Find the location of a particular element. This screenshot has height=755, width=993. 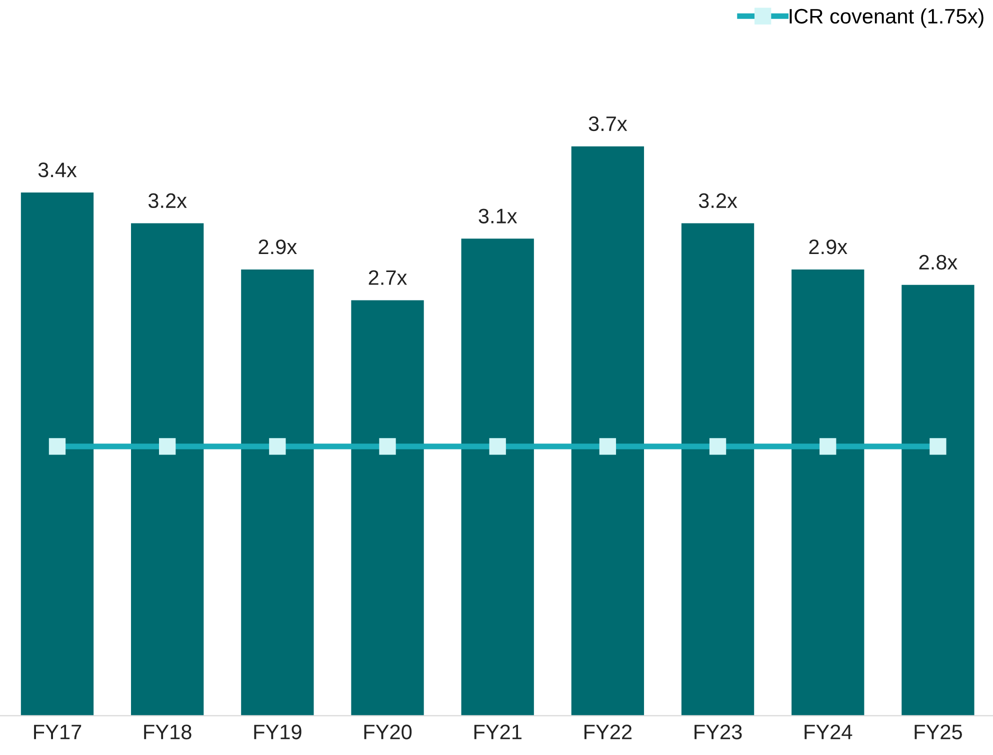

data-label: 2.7x is located at coordinates (387, 277).